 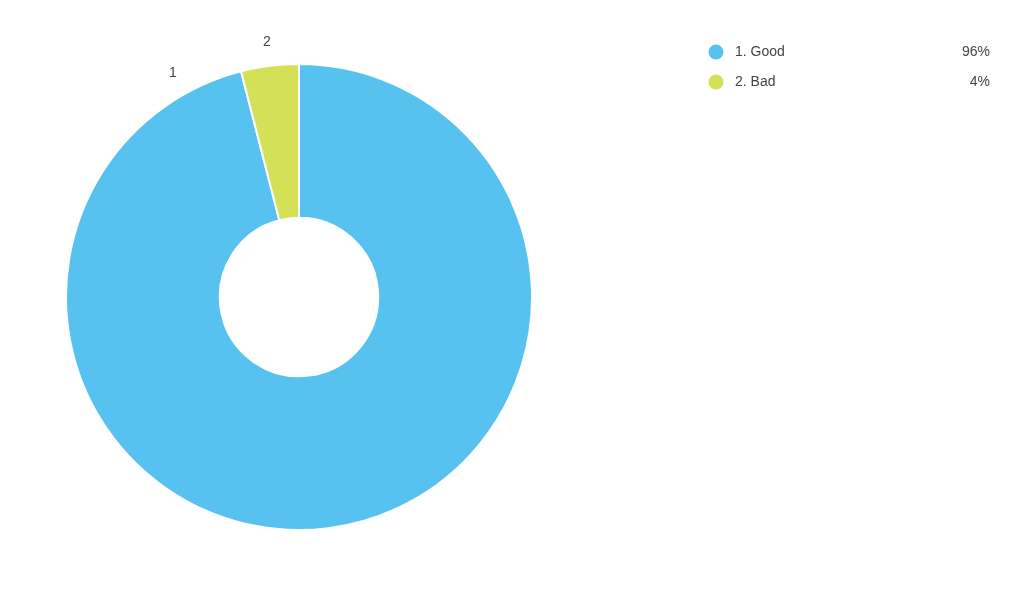 I want to click on text: 2, so click(x=266, y=40).